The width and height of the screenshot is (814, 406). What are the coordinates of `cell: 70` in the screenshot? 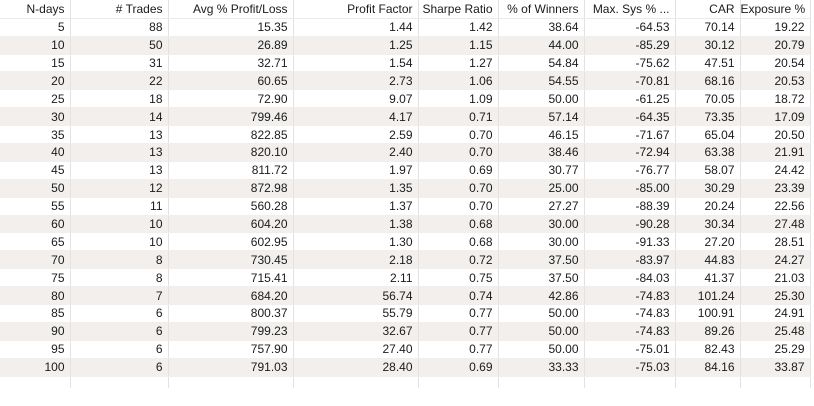 It's located at (35, 260).